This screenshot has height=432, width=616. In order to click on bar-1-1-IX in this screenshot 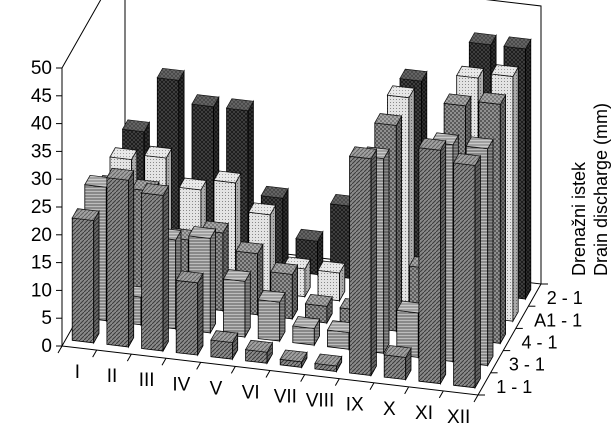, I will do `click(363, 262)`.